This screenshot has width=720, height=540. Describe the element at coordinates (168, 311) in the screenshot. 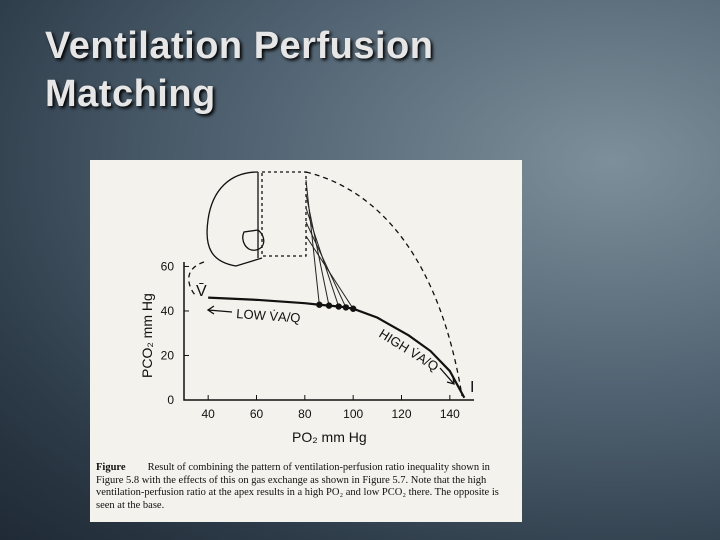

I see `y-tick-label: 40` at that location.